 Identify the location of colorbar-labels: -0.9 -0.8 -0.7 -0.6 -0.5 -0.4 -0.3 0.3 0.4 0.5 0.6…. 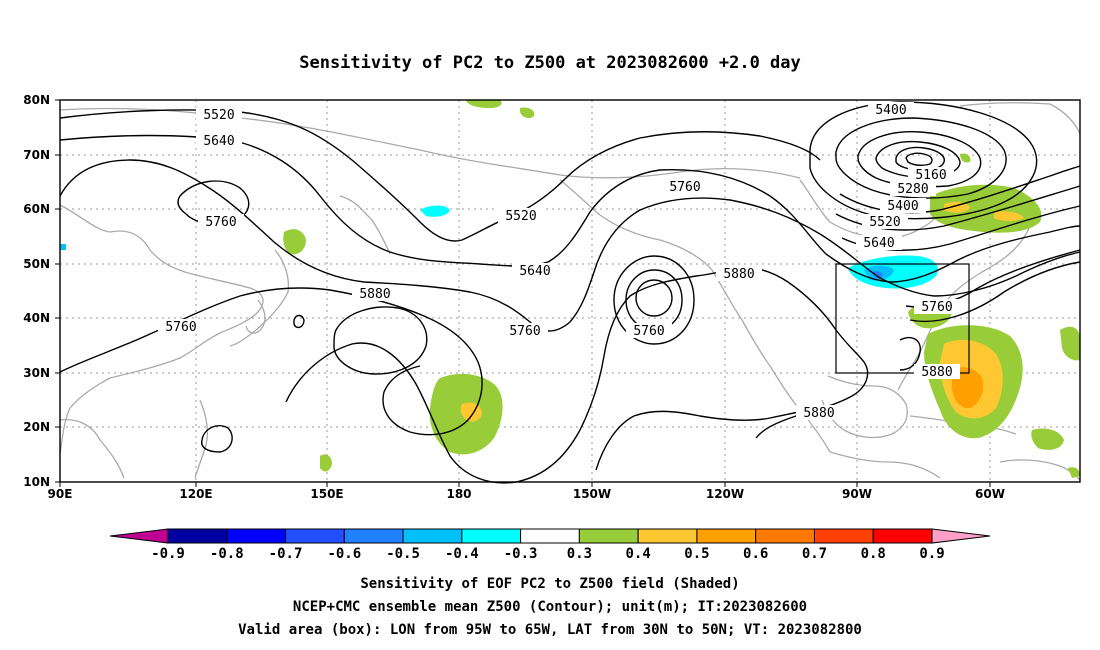
(548, 554).